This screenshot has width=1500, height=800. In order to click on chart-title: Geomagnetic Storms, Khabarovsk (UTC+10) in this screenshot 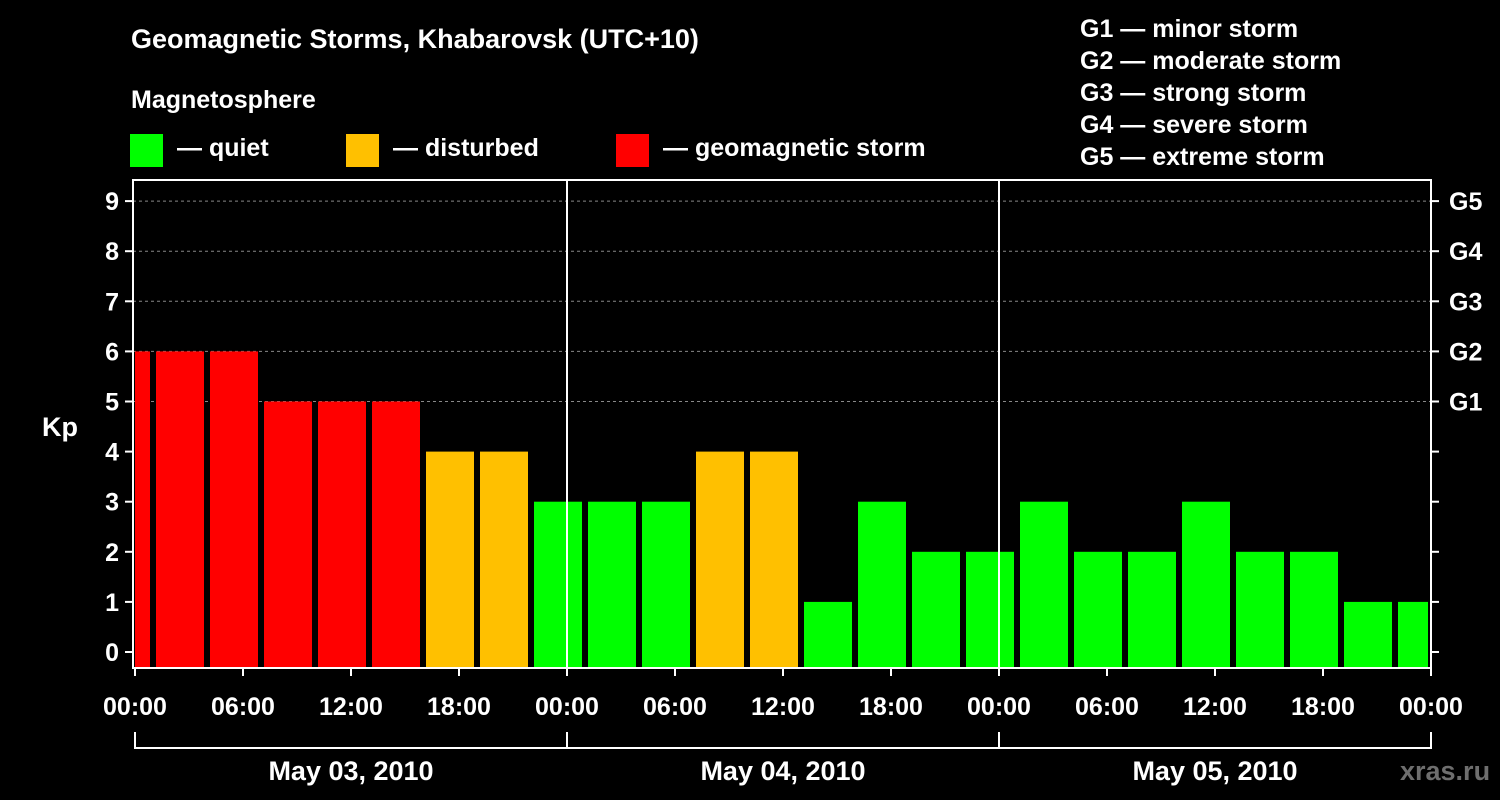, I will do `click(415, 39)`.